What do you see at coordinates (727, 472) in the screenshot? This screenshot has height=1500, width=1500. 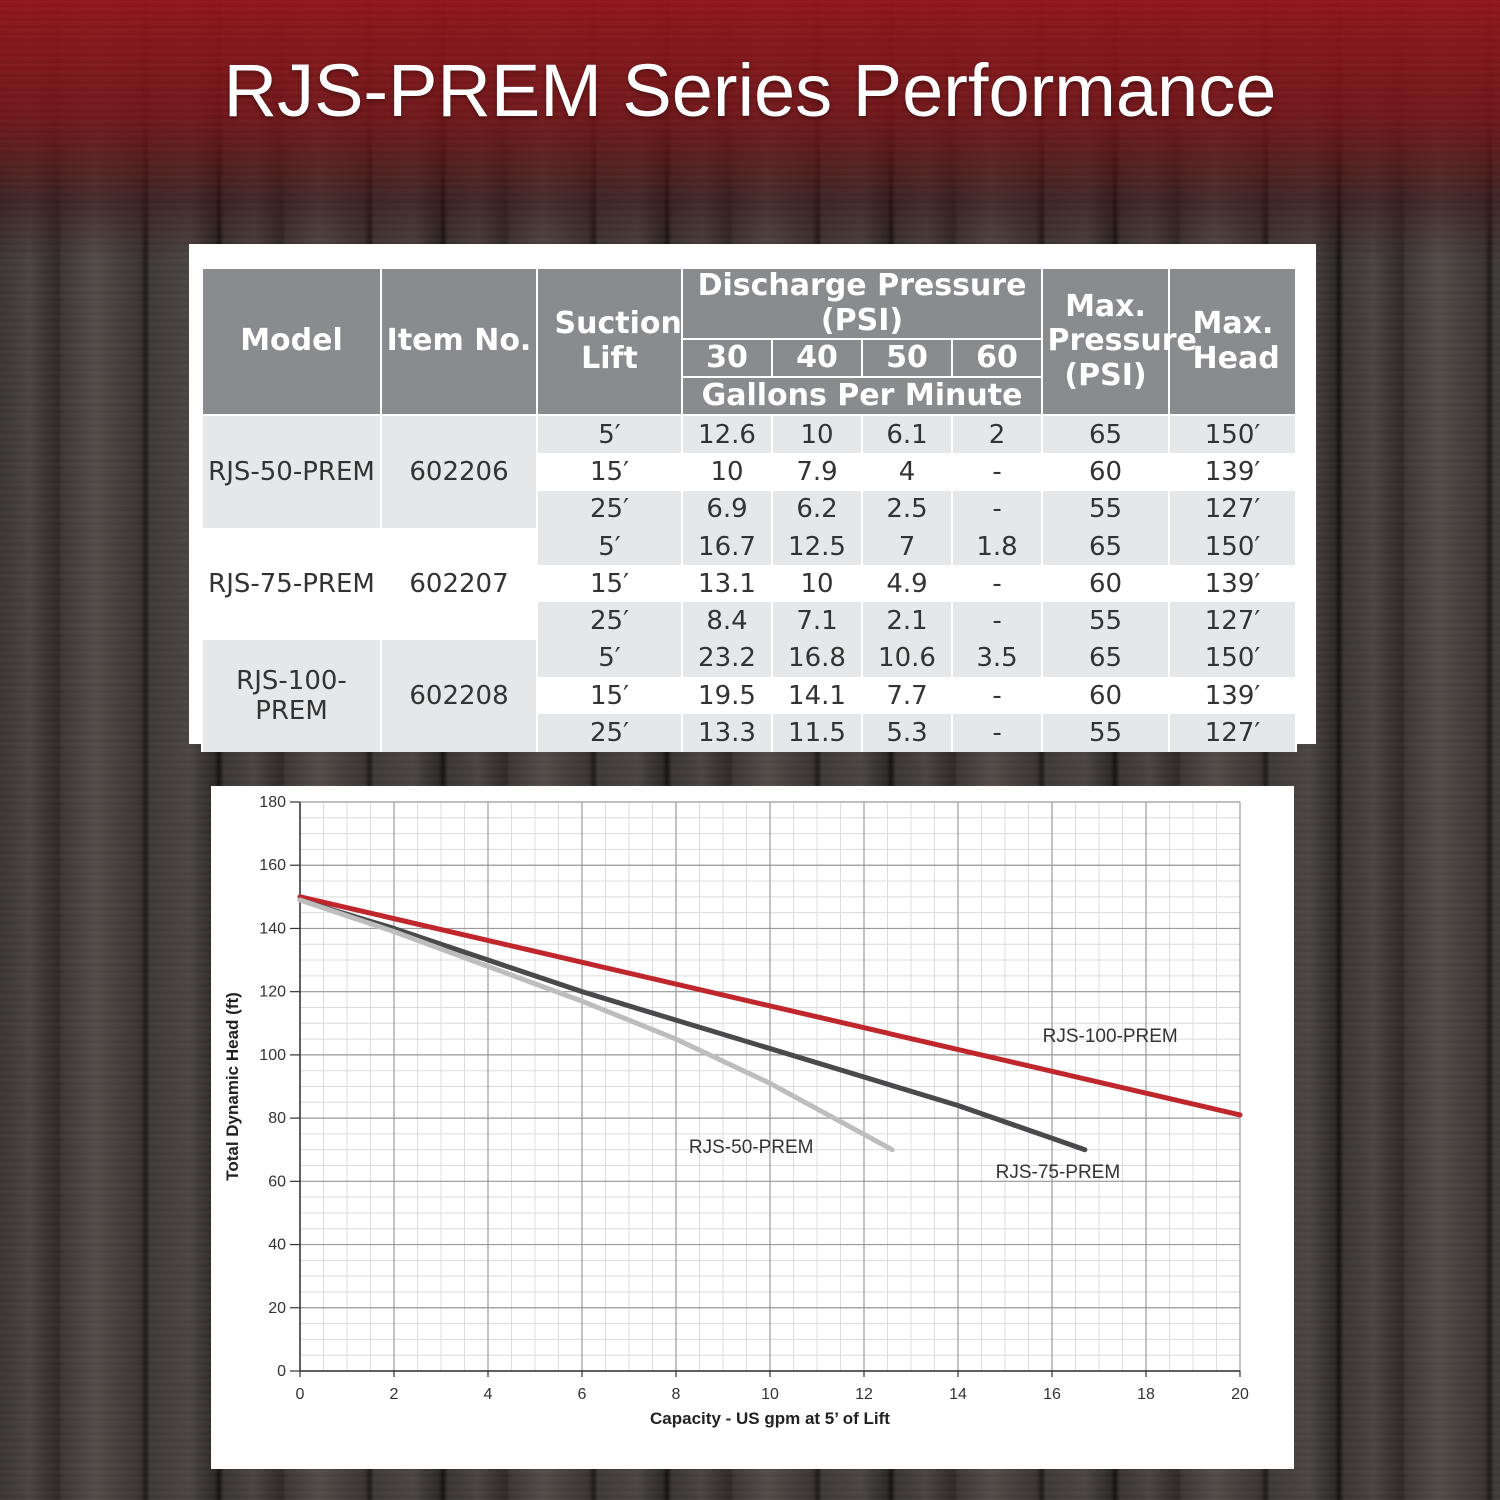 I see `cell-p30: 10` at bounding box center [727, 472].